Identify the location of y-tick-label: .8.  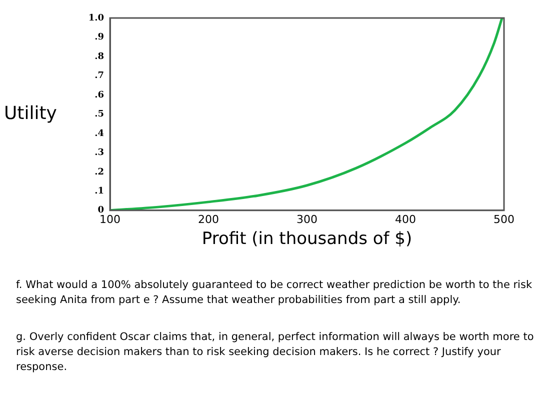
(99, 57).